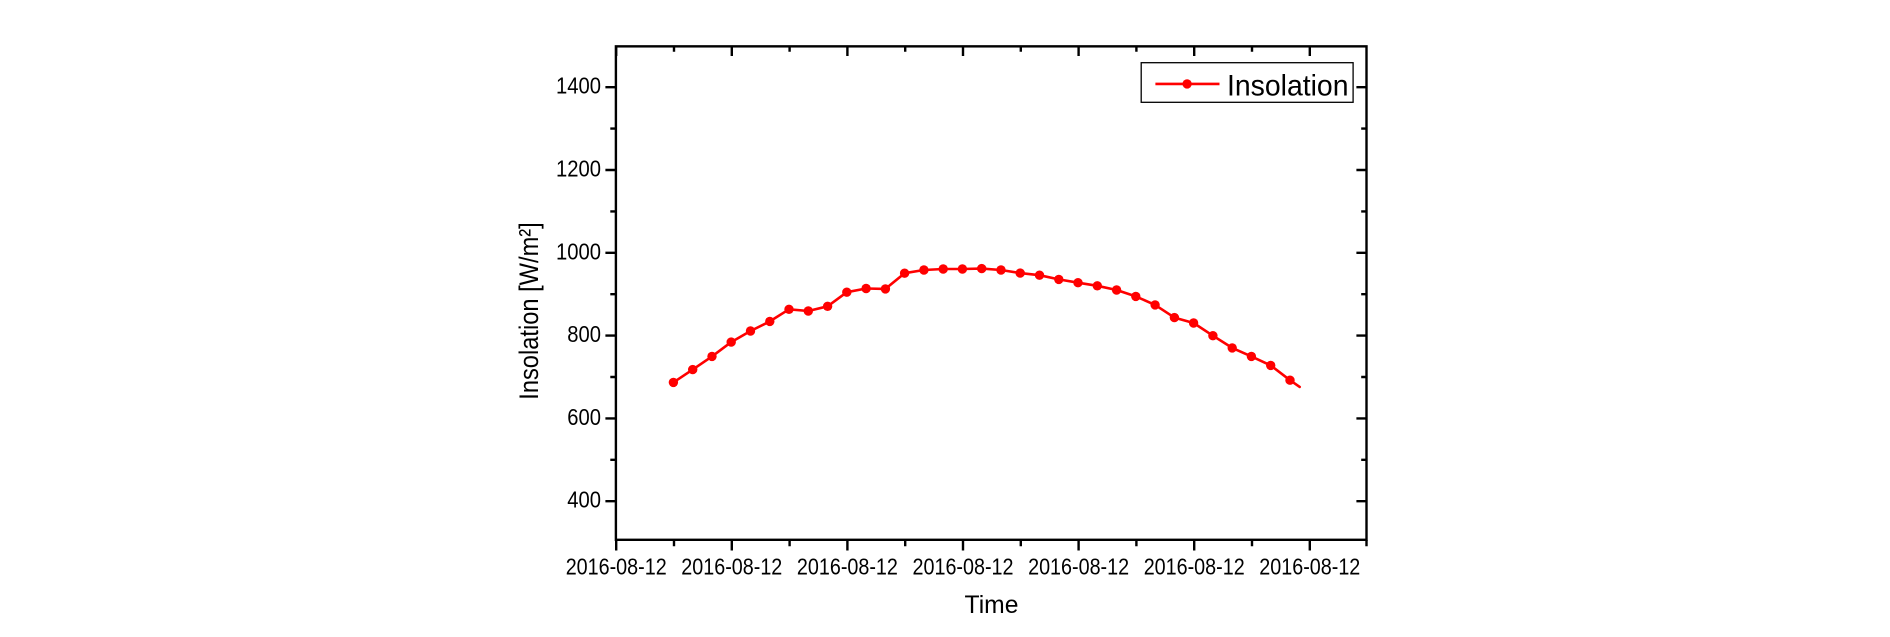 The width and height of the screenshot is (1890, 637). Describe the element at coordinates (584, 334) in the screenshot. I see `svg-text: 800` at that location.